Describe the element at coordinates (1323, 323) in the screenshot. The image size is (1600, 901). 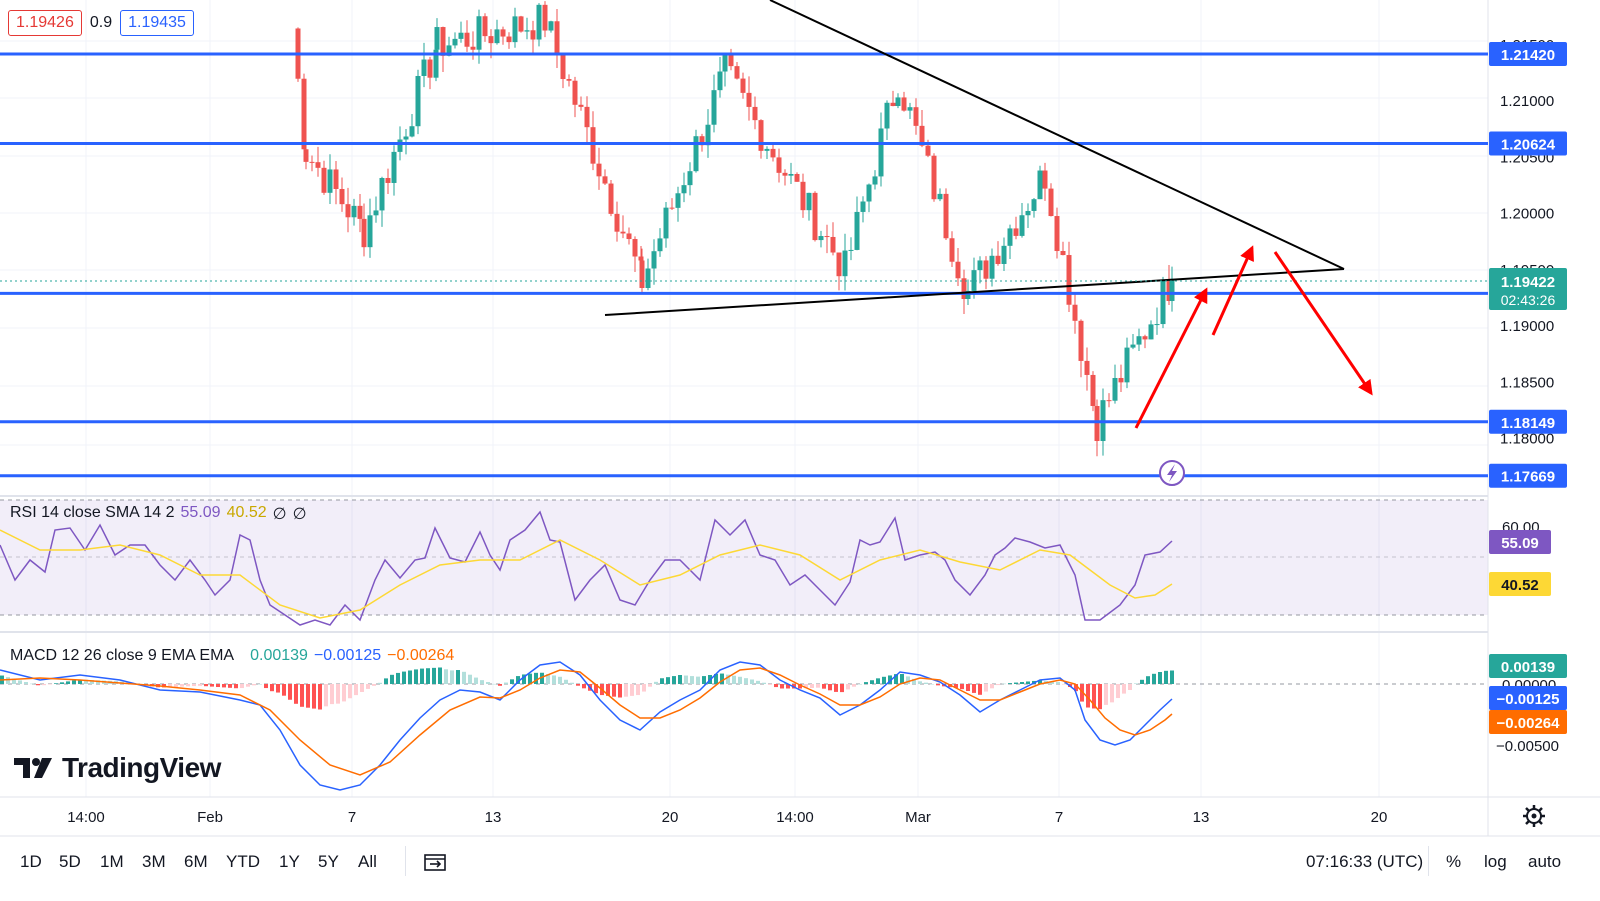
I see `projection-arrow-down` at that location.